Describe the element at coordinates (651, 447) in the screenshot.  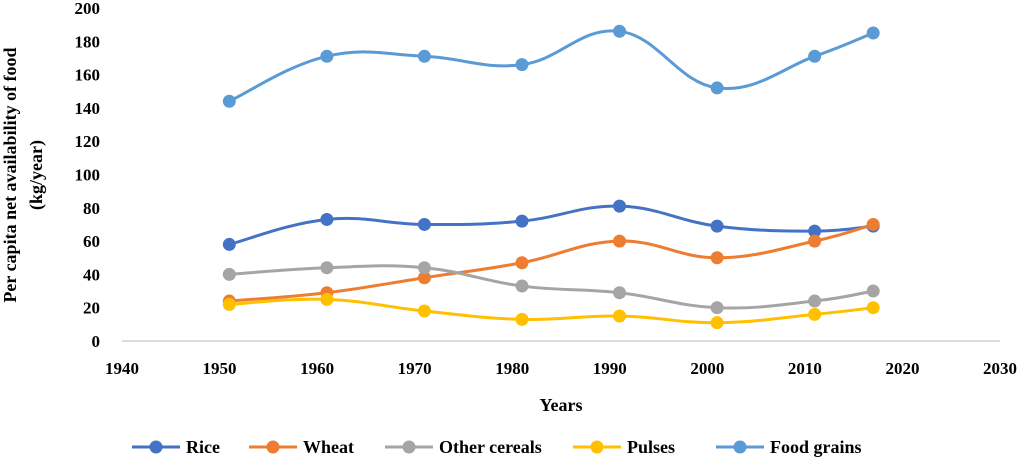
I see `legend-label: Pulses` at that location.